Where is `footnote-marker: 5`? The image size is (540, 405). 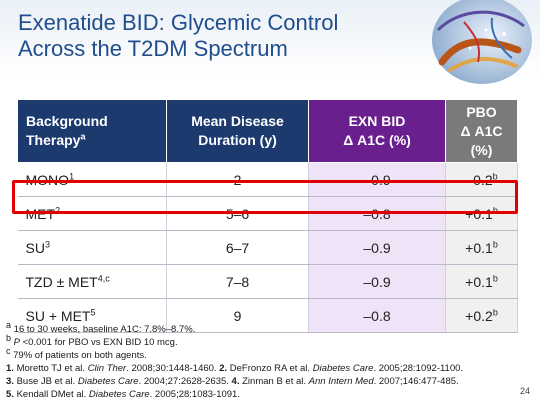
footnote-marker: 5 is located at coordinates (93, 311).